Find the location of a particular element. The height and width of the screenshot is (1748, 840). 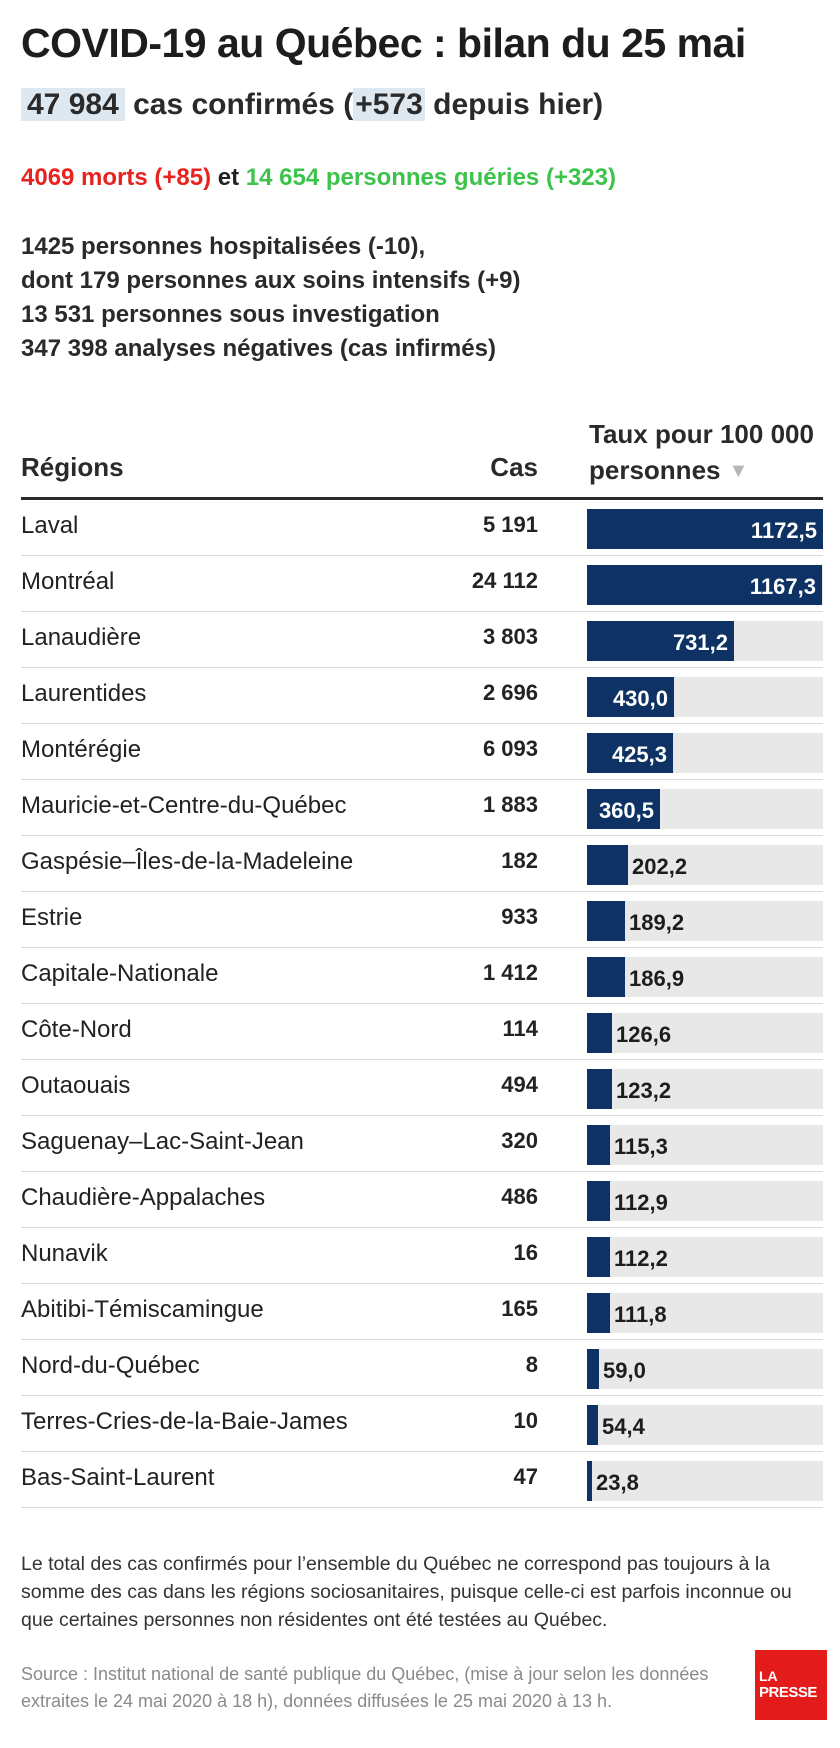

case-count: 1 883 is located at coordinates (510, 804).